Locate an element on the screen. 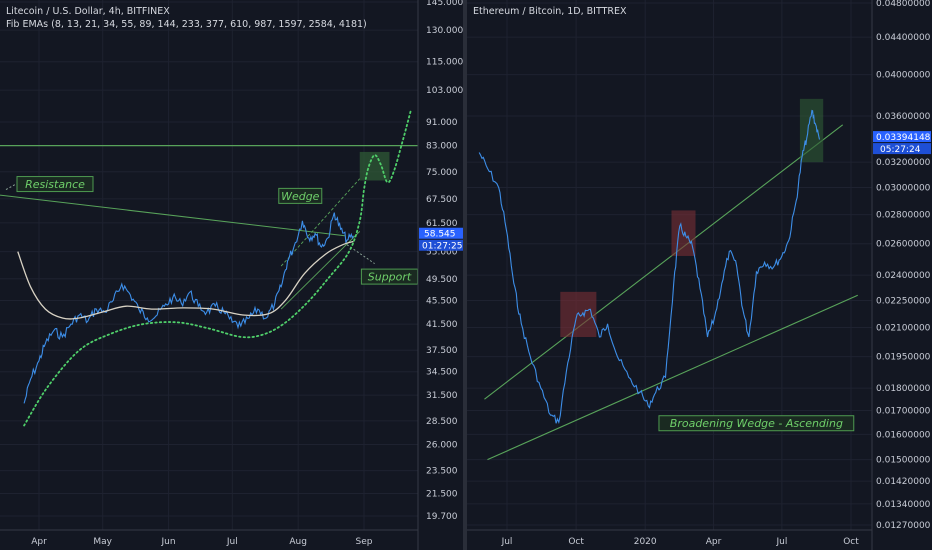 This screenshot has height=550, width=932. ethbtc-y-tick: 0.01270000 is located at coordinates (903, 526).